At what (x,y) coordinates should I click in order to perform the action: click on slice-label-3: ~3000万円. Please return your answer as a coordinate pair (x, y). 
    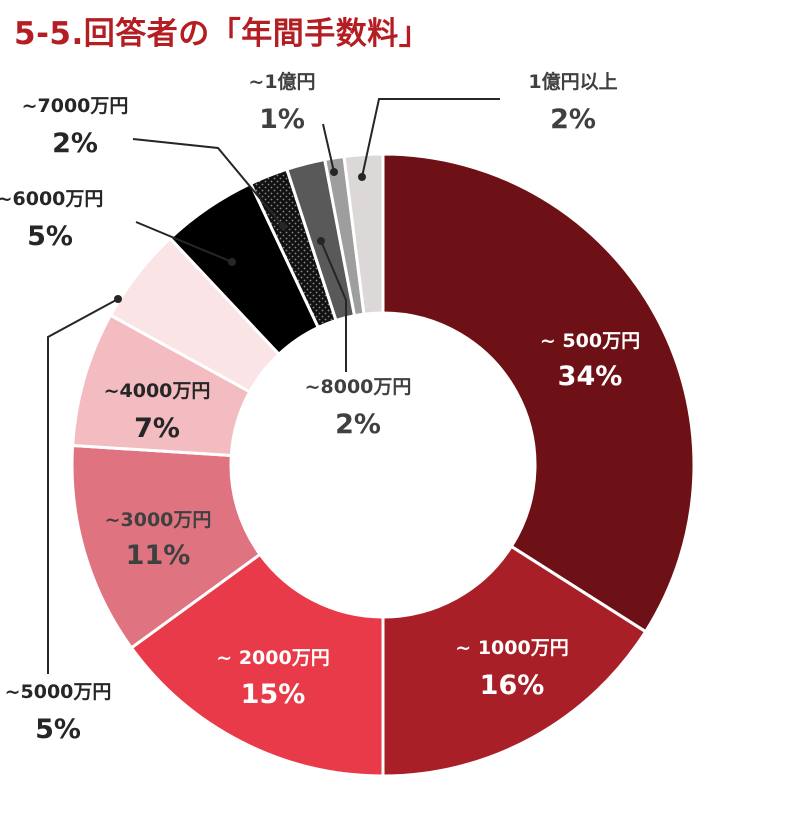
    Looking at the image, I should click on (158, 520).